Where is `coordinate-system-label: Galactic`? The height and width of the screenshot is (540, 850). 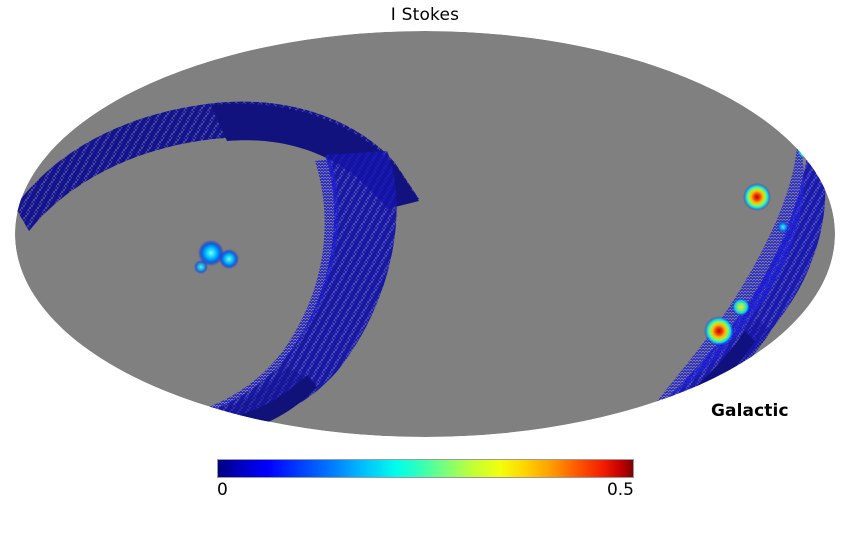
coordinate-system-label: Galactic is located at coordinates (750, 411).